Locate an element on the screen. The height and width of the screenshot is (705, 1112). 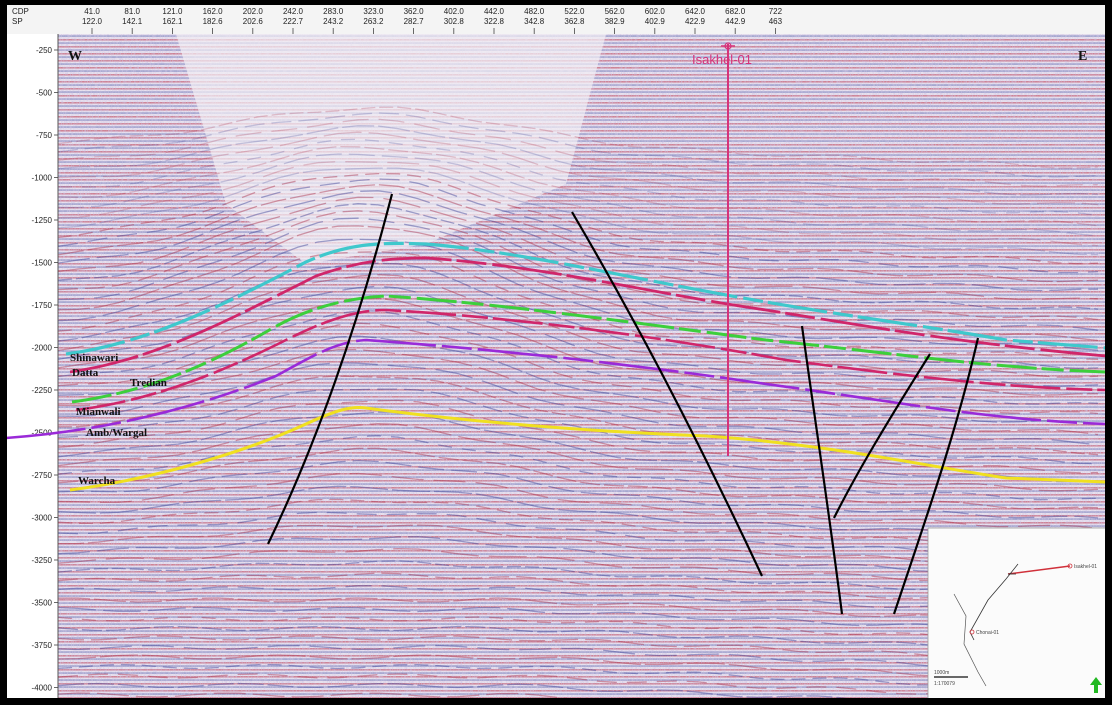
inset-isakhel-label: Isakhel-01 is located at coordinates (1085, 567).